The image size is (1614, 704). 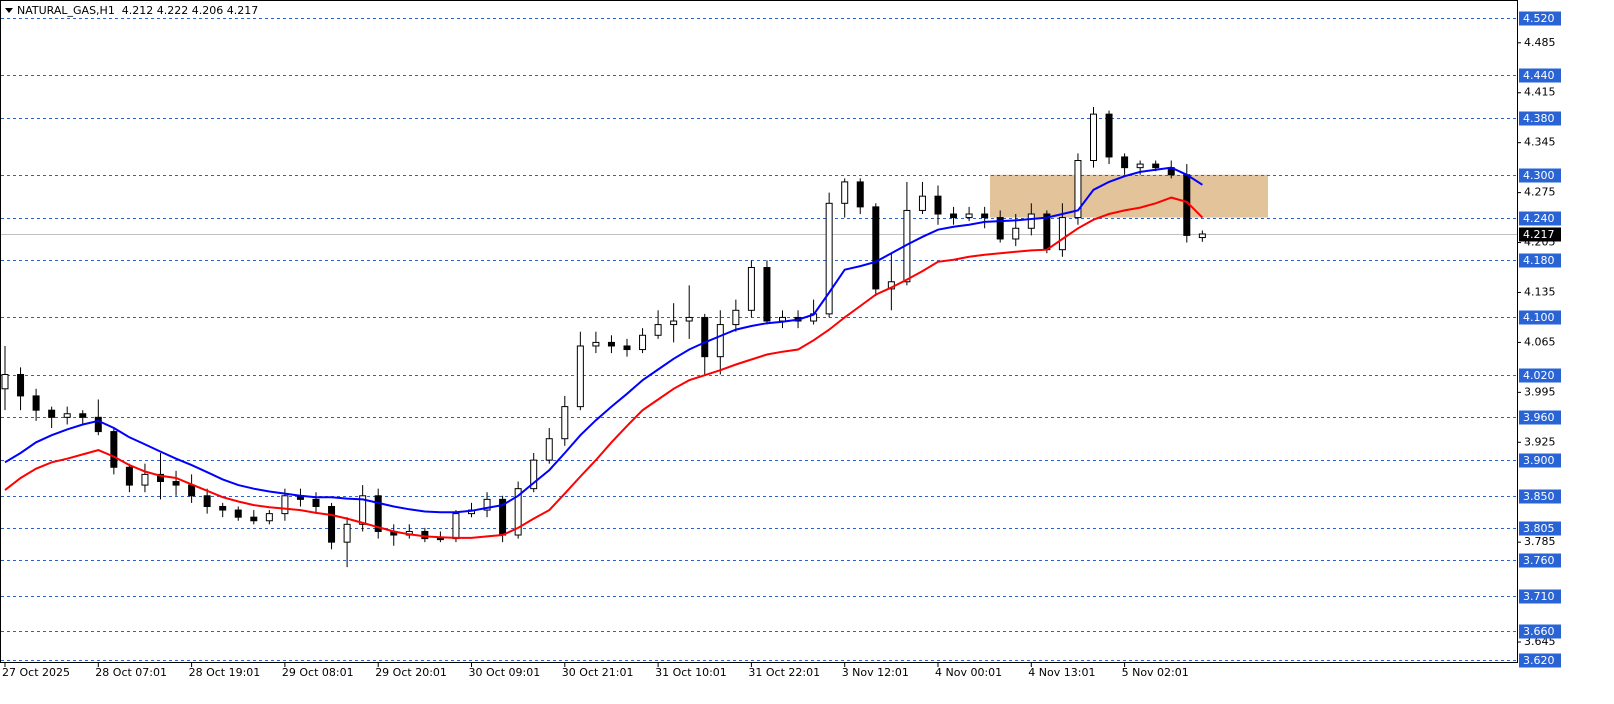 I want to click on level-label: 4.100, so click(x=1539, y=317).